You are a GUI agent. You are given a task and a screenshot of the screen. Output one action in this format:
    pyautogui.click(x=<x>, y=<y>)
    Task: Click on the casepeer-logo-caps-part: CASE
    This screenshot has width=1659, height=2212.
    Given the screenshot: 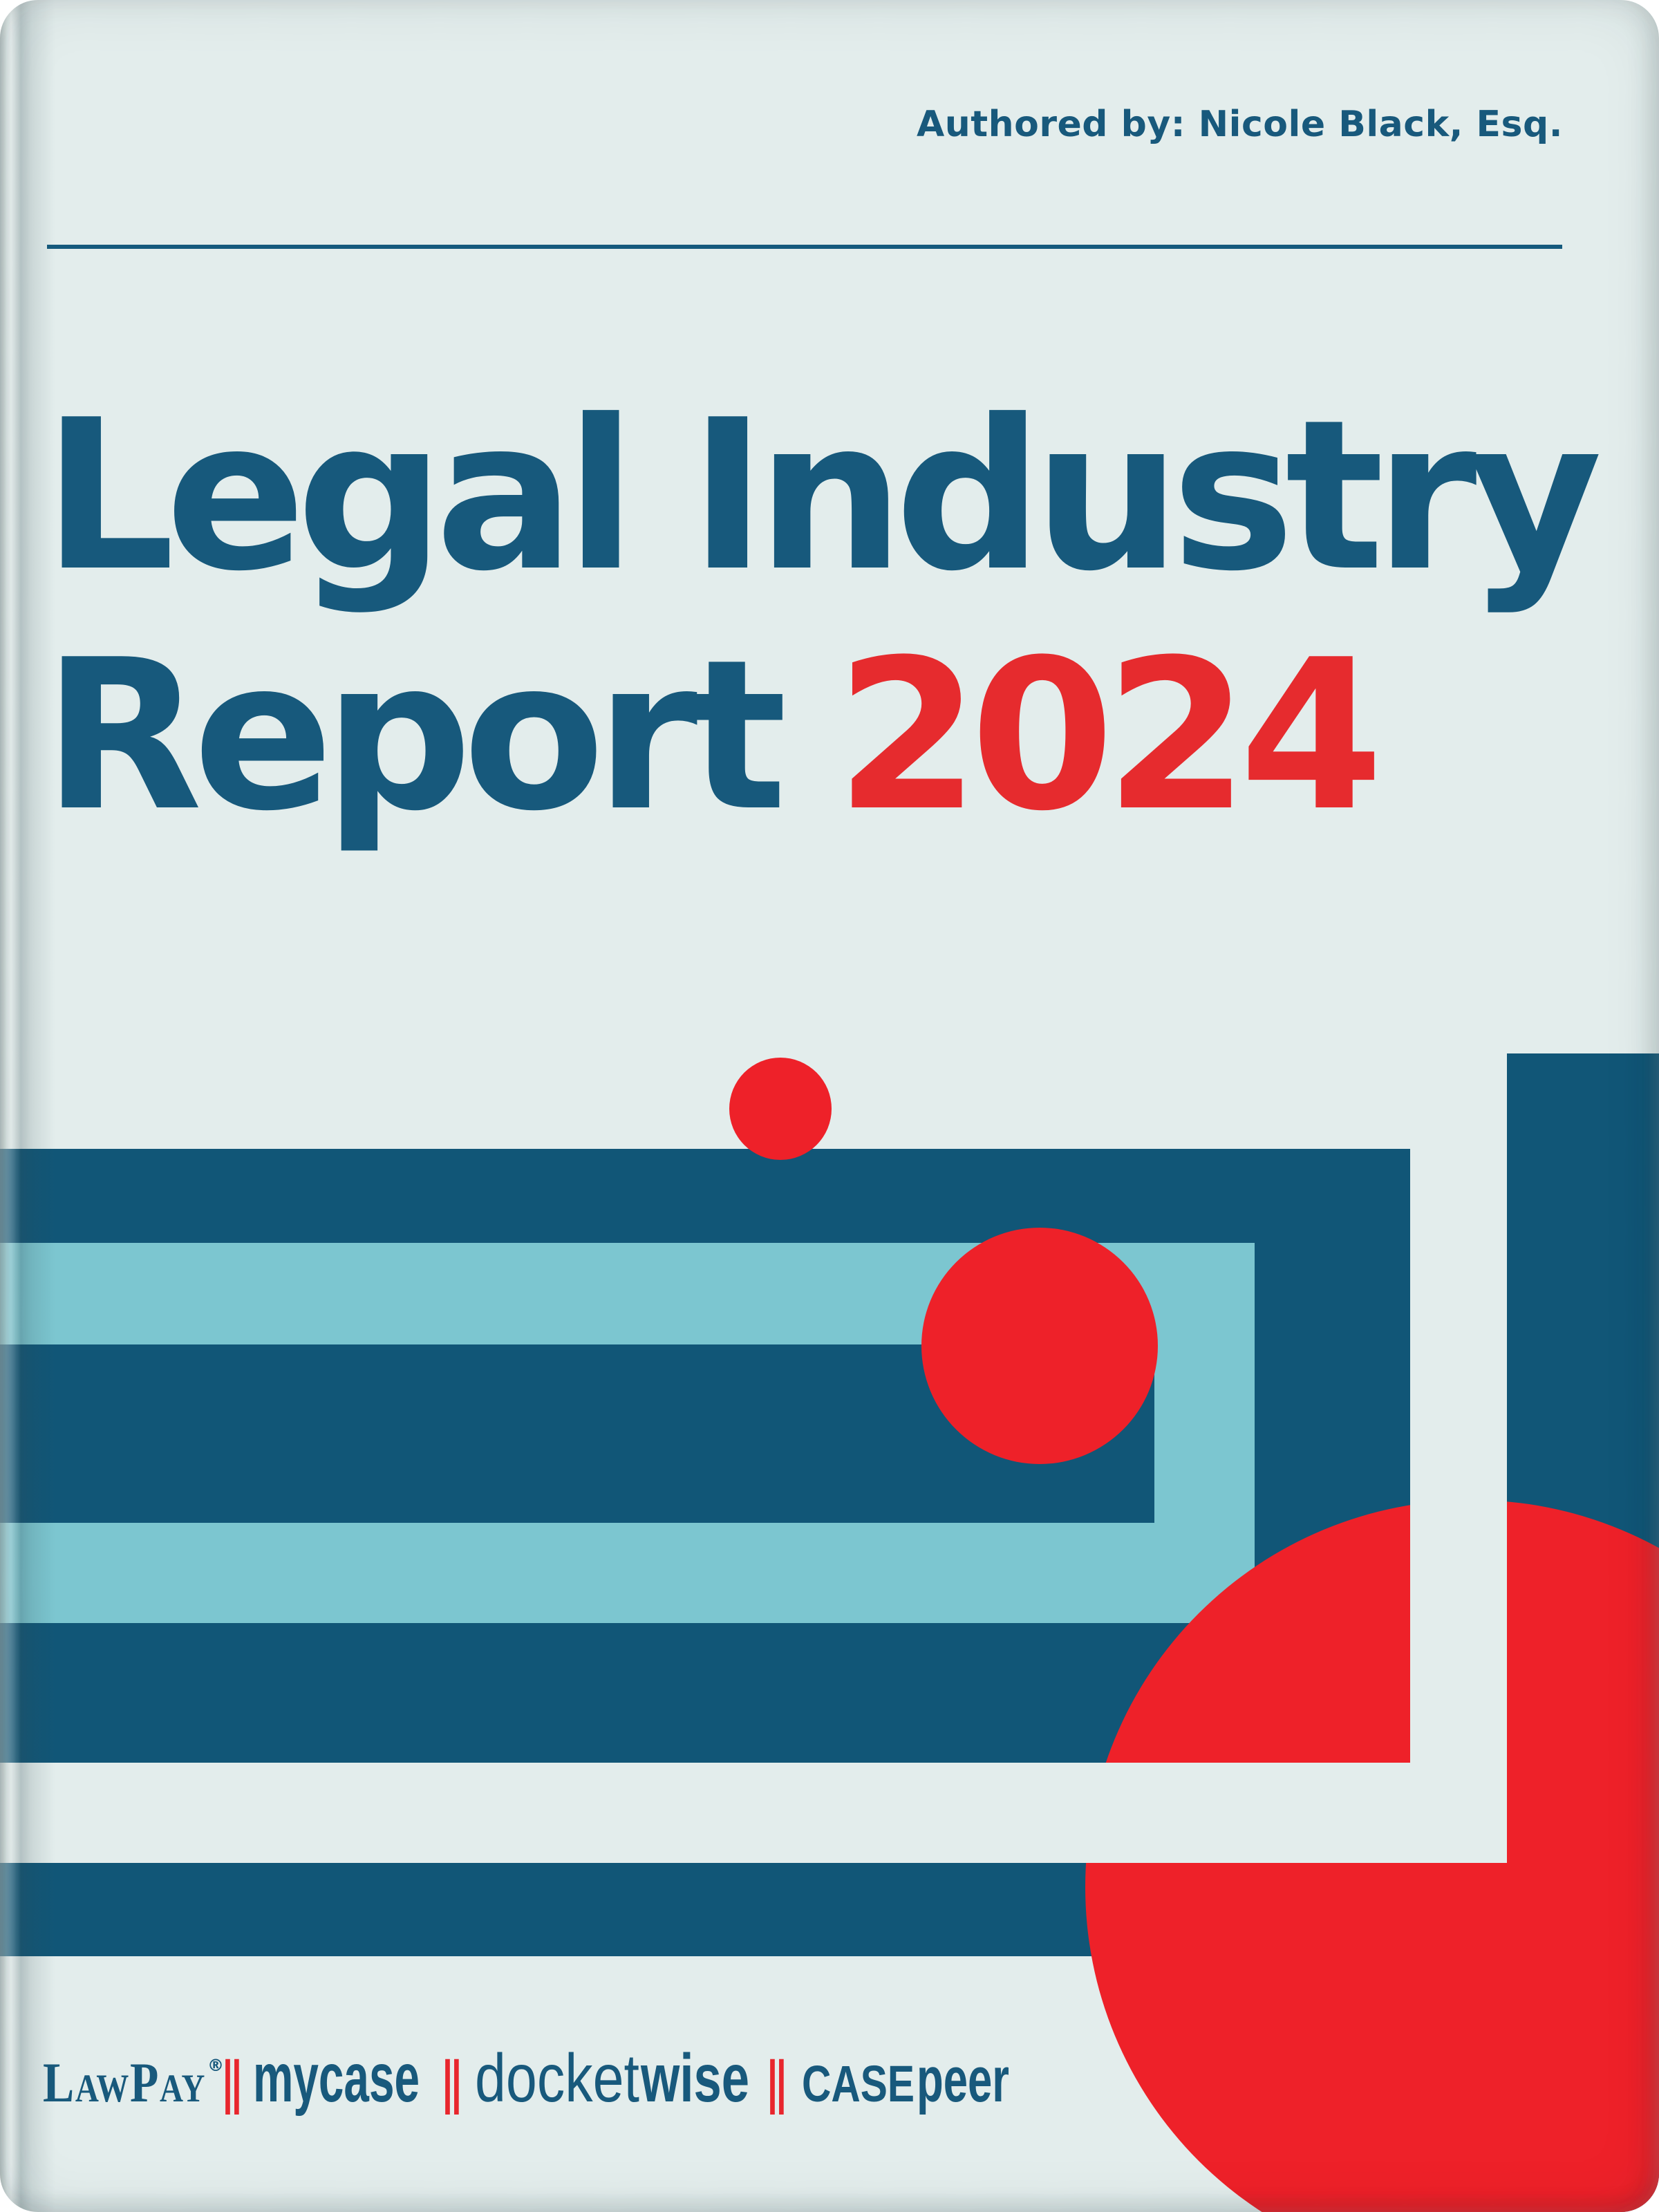 What is the action you would take?
    pyautogui.click(x=859, y=2083)
    